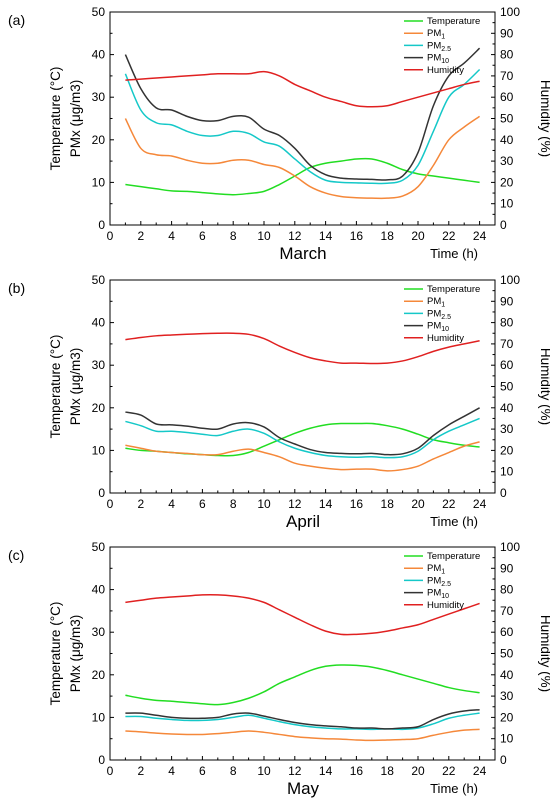  What do you see at coordinates (202, 504) in the screenshot?
I see `x-tick-label: 6` at bounding box center [202, 504].